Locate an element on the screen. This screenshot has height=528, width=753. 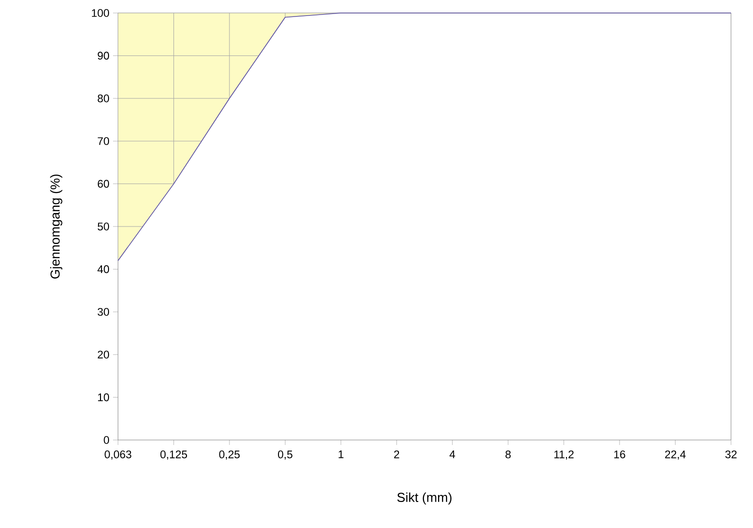
x-tick-label: 2 is located at coordinates (397, 454).